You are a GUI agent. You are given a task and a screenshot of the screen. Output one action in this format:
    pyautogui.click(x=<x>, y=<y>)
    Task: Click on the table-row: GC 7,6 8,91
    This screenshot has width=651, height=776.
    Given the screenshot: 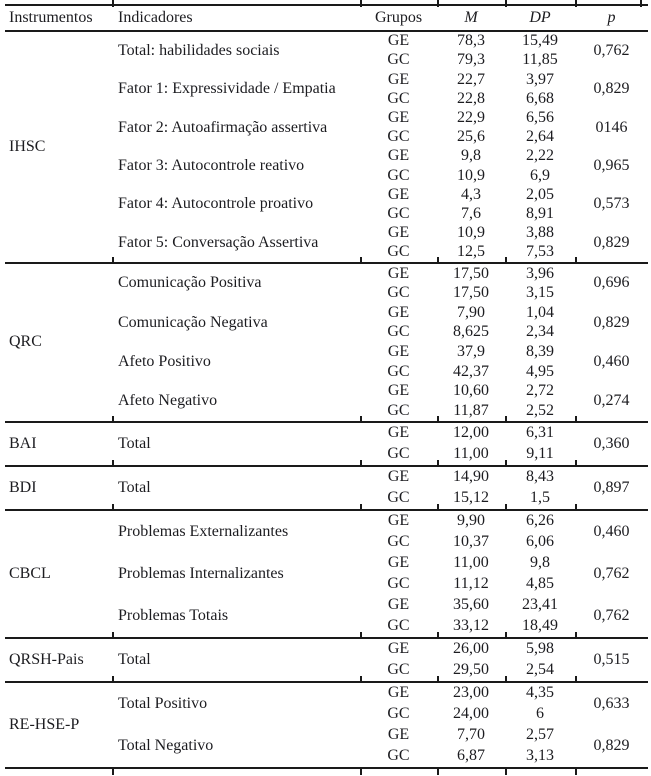 What is the action you would take?
    pyautogui.click(x=326, y=214)
    